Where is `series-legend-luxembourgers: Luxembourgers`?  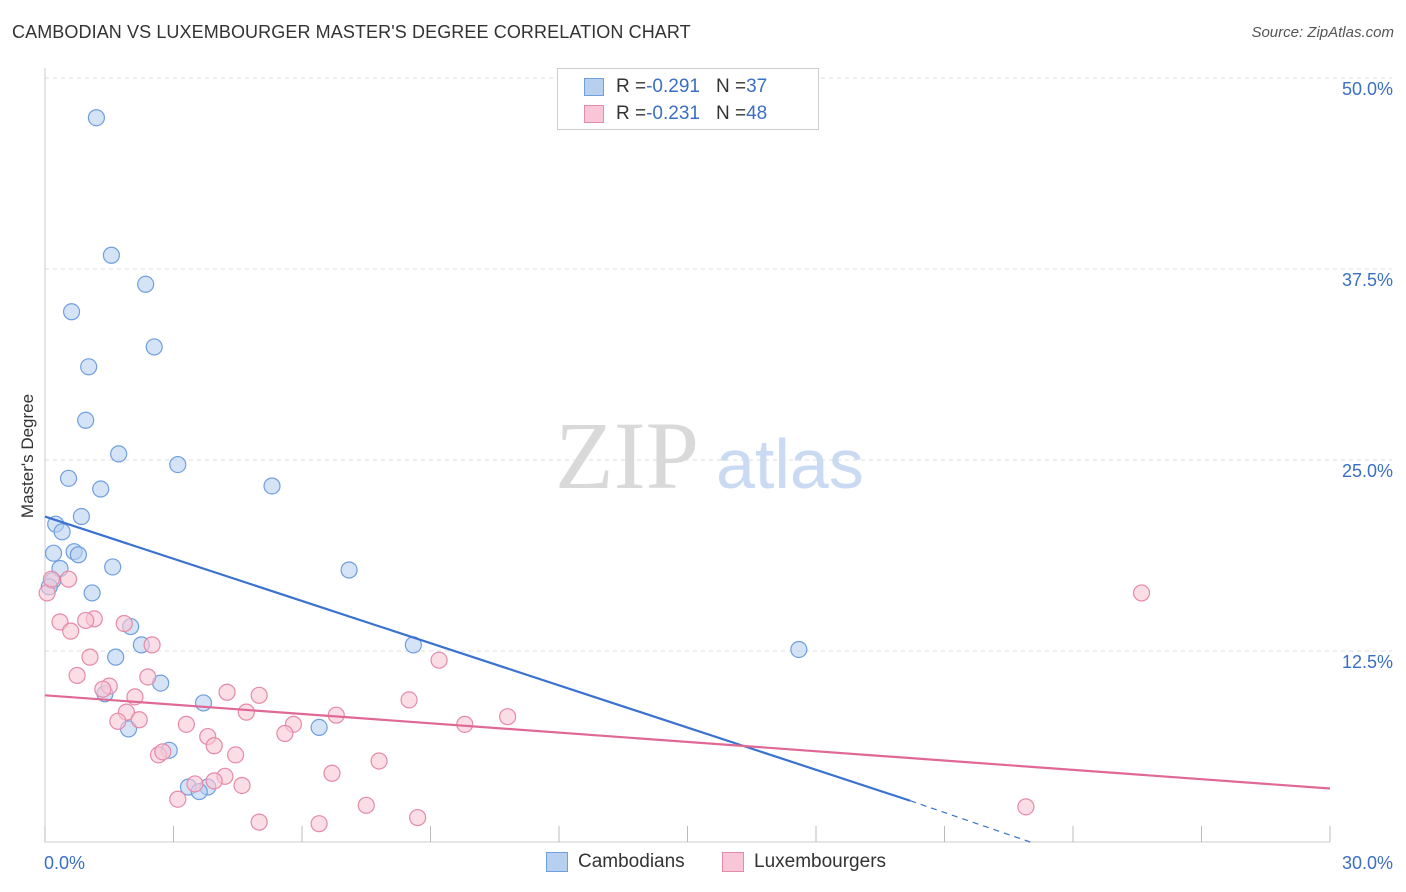 series-legend-luxembourgers: Luxembourgers is located at coordinates (804, 862).